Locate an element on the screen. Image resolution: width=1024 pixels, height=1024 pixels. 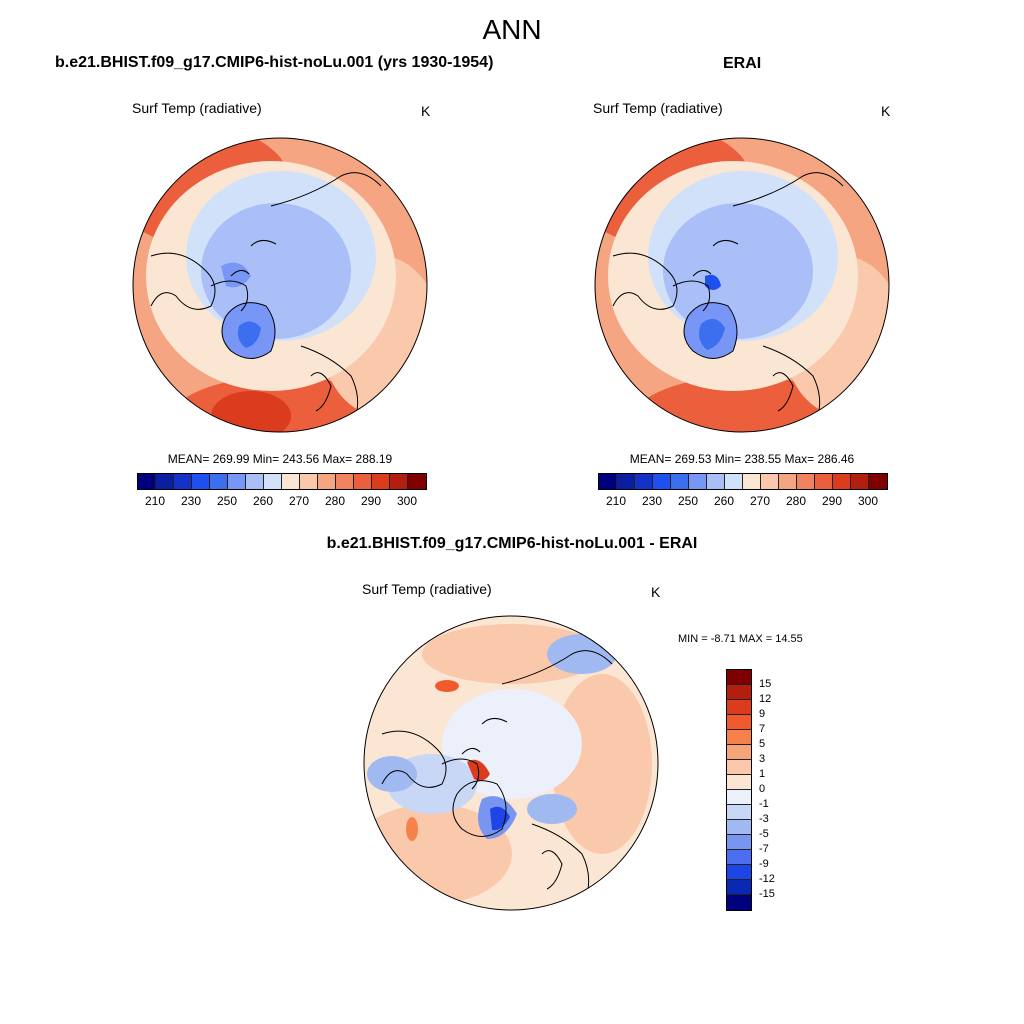
colorbar-tick-label: 7 is located at coordinates (762, 729).